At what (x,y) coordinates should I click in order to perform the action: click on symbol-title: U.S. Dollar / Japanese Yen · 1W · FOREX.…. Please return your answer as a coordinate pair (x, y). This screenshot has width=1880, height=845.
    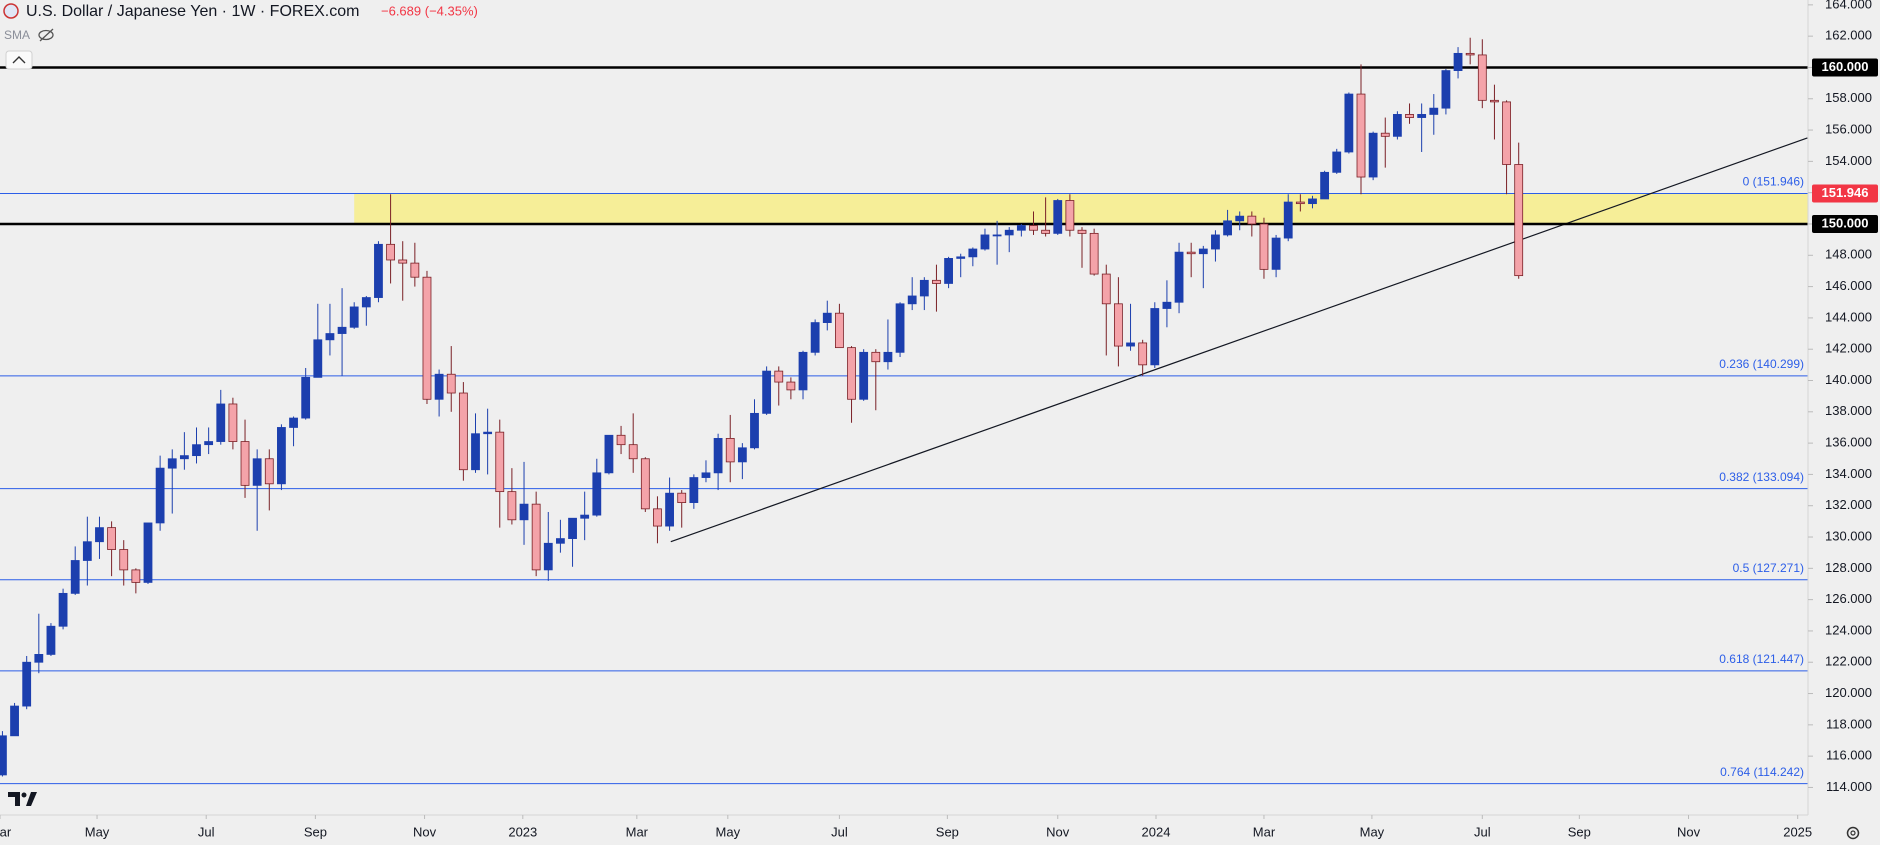
    Looking at the image, I should click on (192, 11).